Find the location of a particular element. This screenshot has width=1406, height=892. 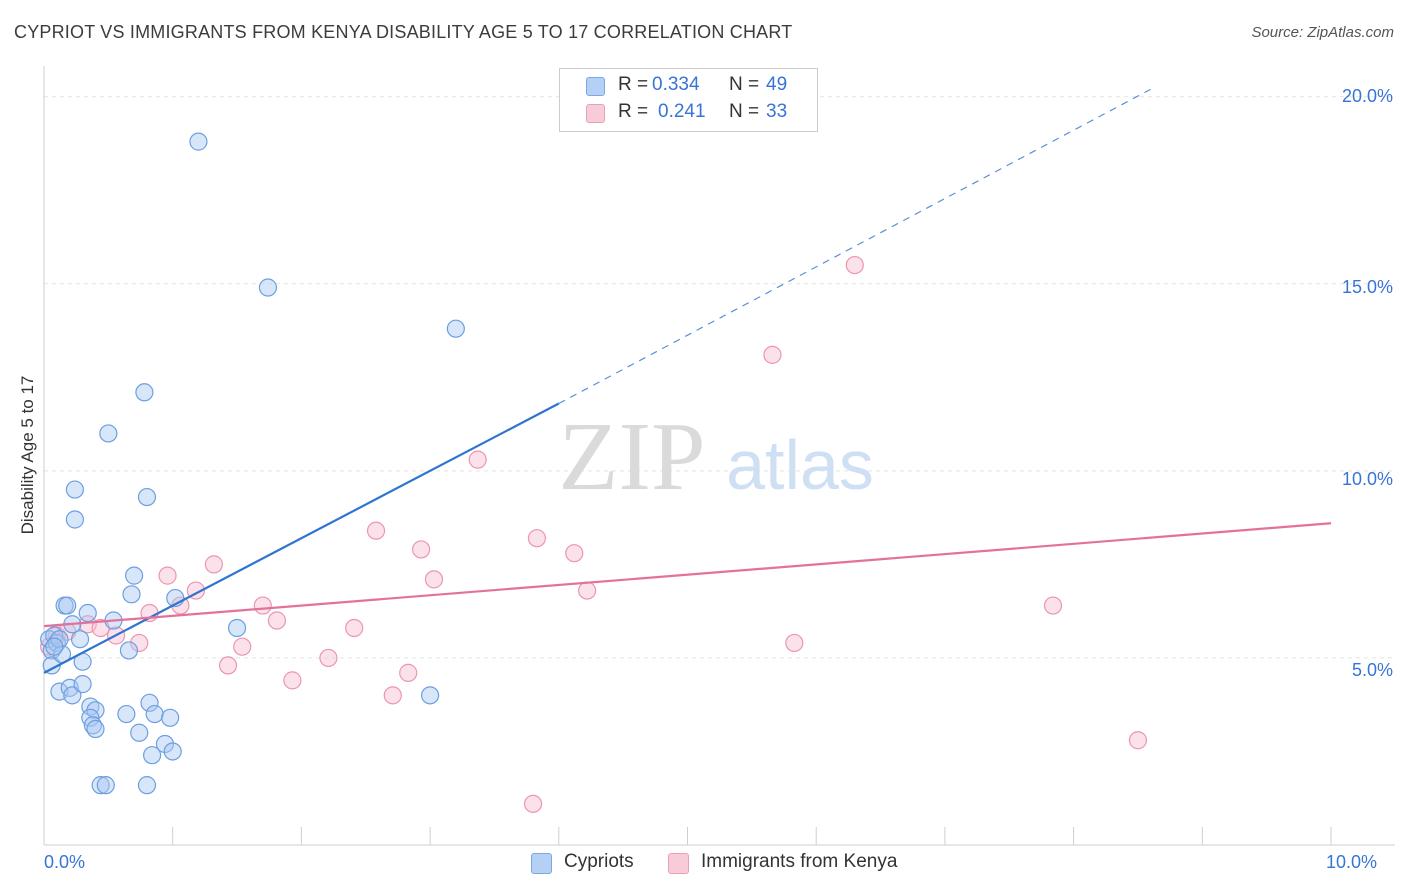

y-axis-label: Disability Age 5 to 17 is located at coordinates (27, 455).